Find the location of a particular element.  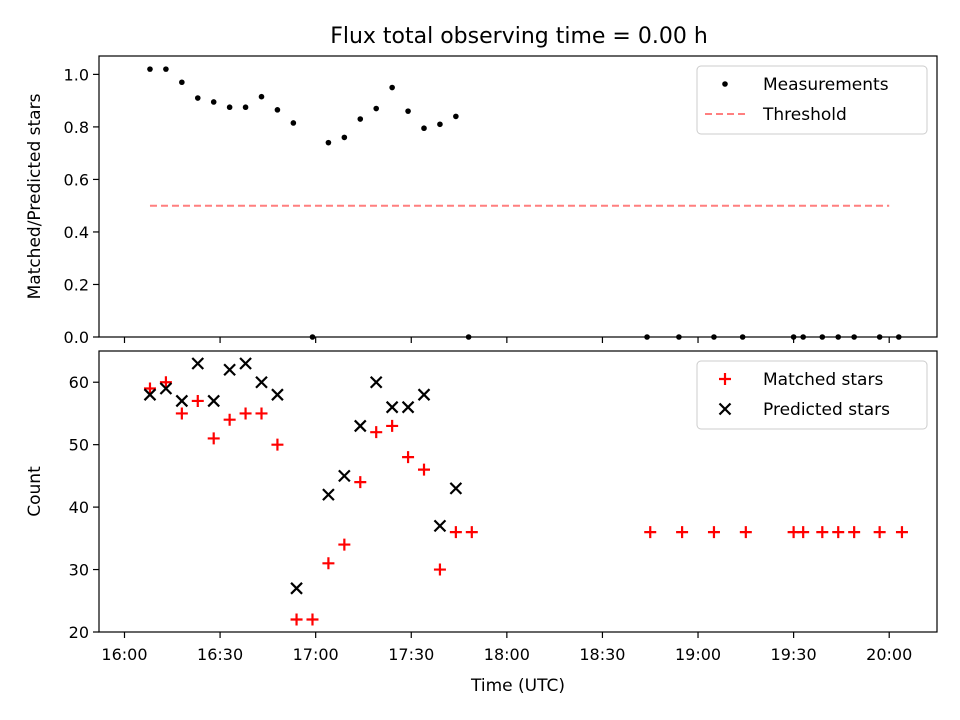

count-ytick-label: 50 is located at coordinates (79, 445).